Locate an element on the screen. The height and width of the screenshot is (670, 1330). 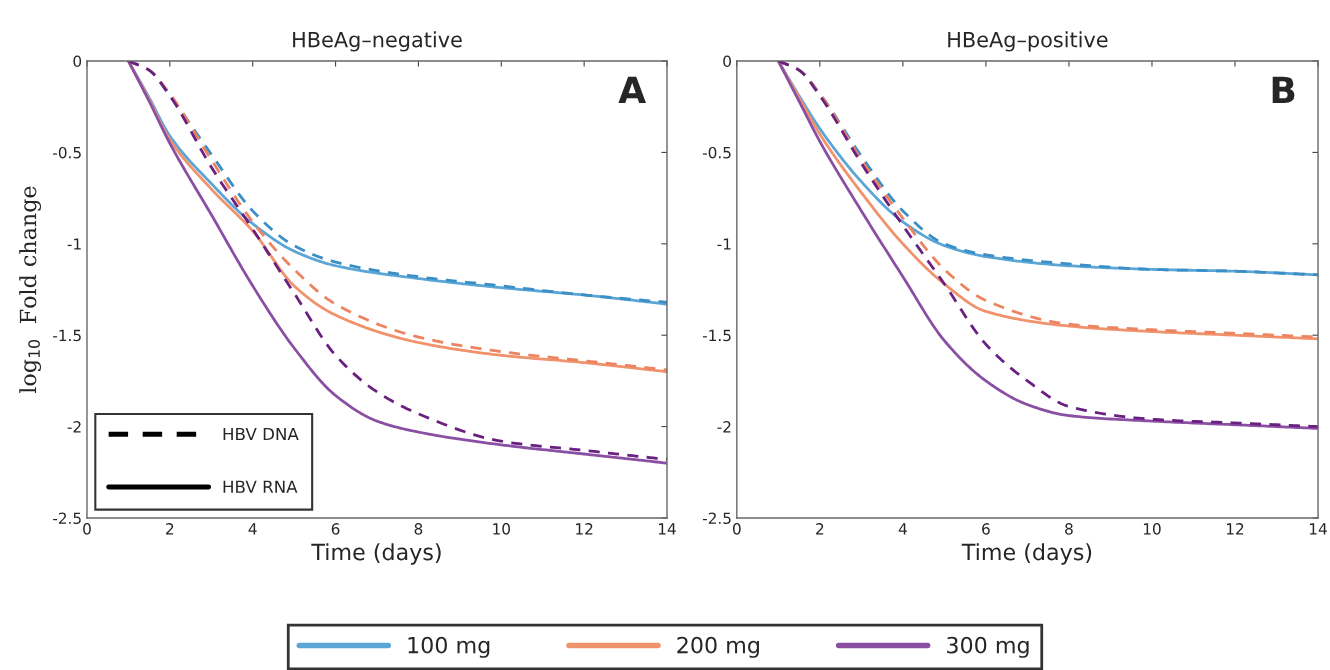
annotation: B is located at coordinates (1283, 89).